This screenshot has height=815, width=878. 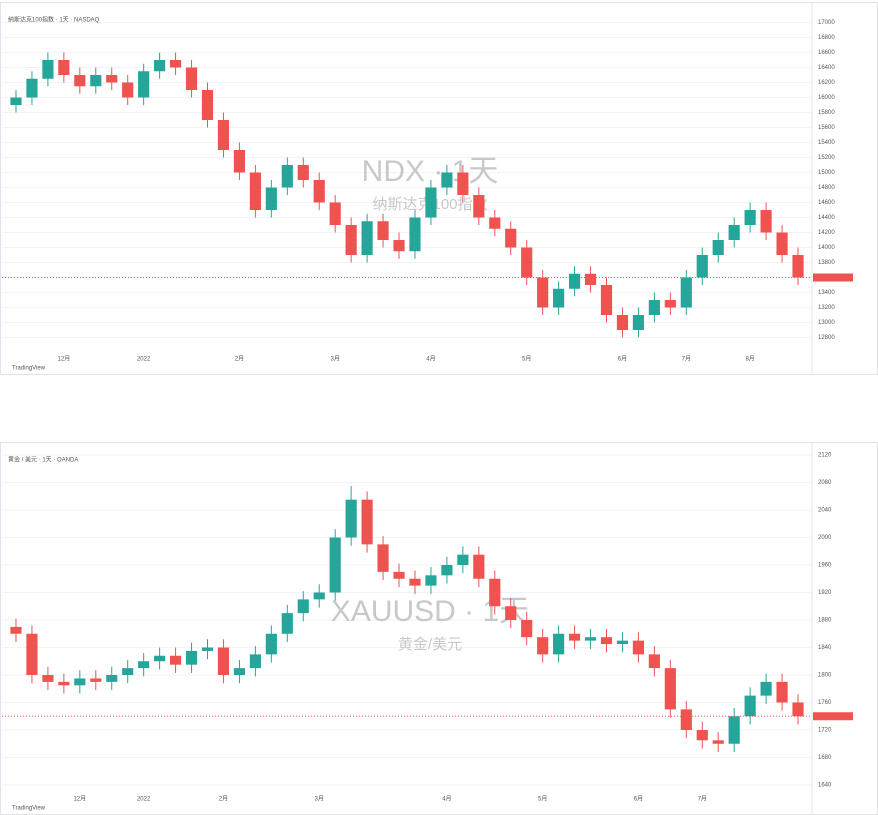 I want to click on legend: 黄金 / 美元 · 1天 · OANDA, so click(x=43, y=460).